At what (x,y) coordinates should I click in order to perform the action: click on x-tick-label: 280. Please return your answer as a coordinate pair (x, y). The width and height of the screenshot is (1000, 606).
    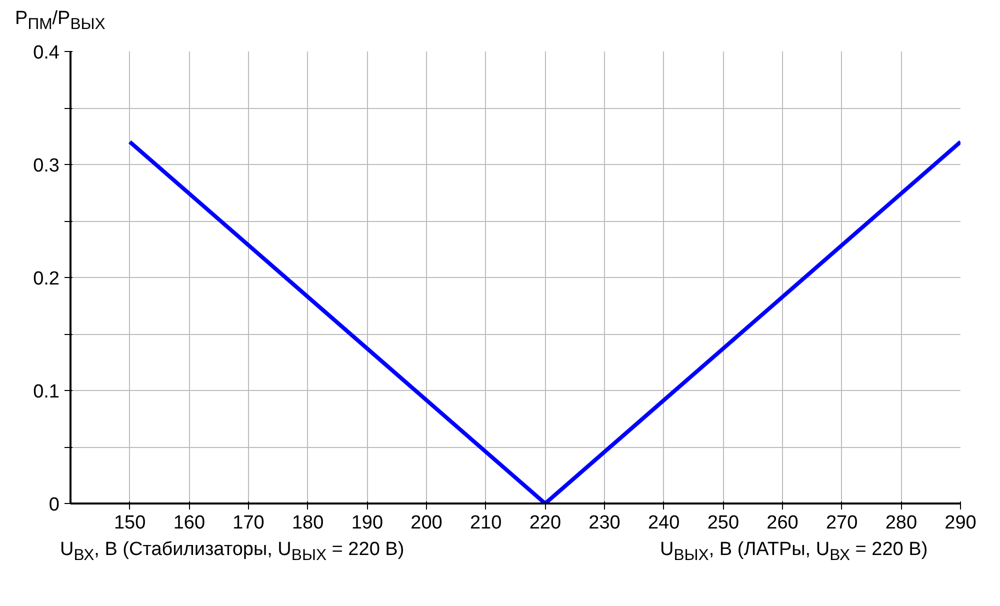
    Looking at the image, I should click on (901, 523).